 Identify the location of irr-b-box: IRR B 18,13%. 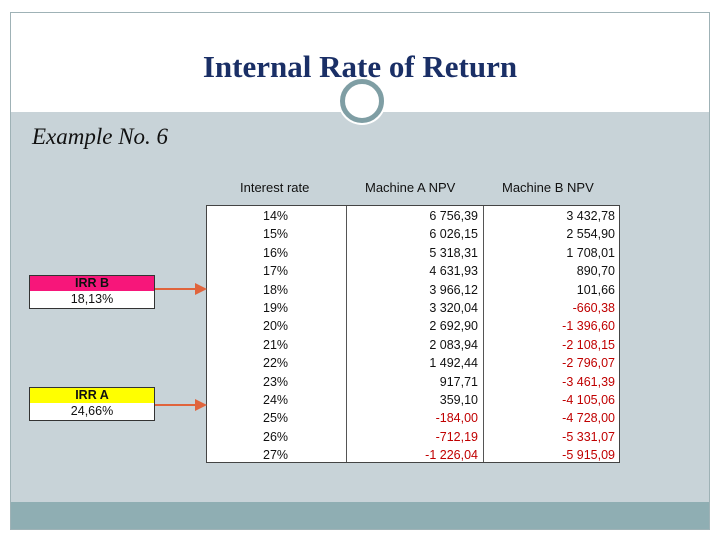
(92, 292).